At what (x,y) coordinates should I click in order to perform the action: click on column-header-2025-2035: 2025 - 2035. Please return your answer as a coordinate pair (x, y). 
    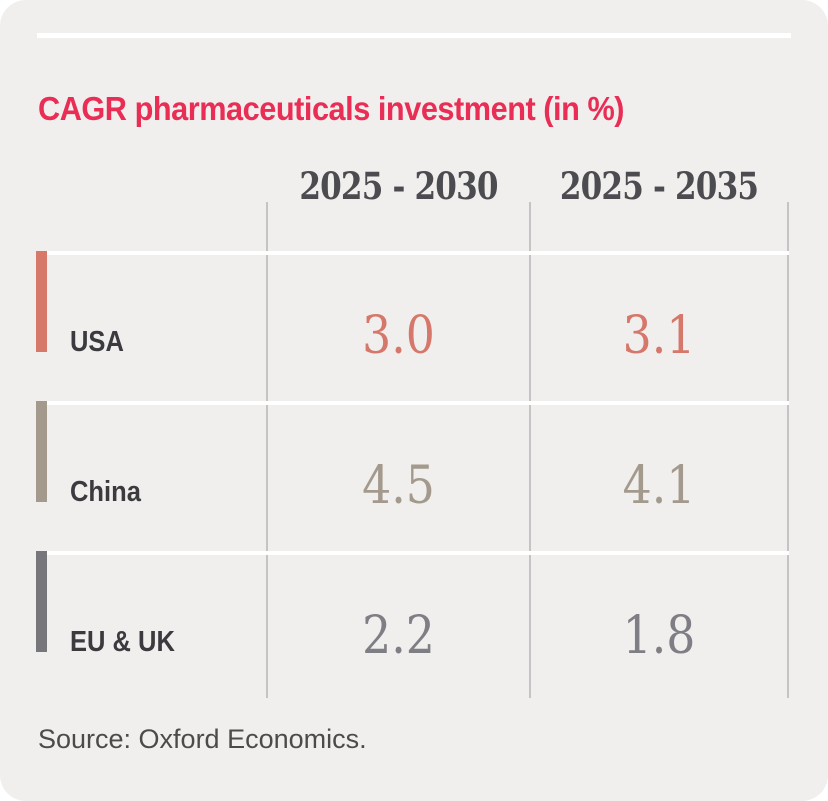
    Looking at the image, I should click on (659, 186).